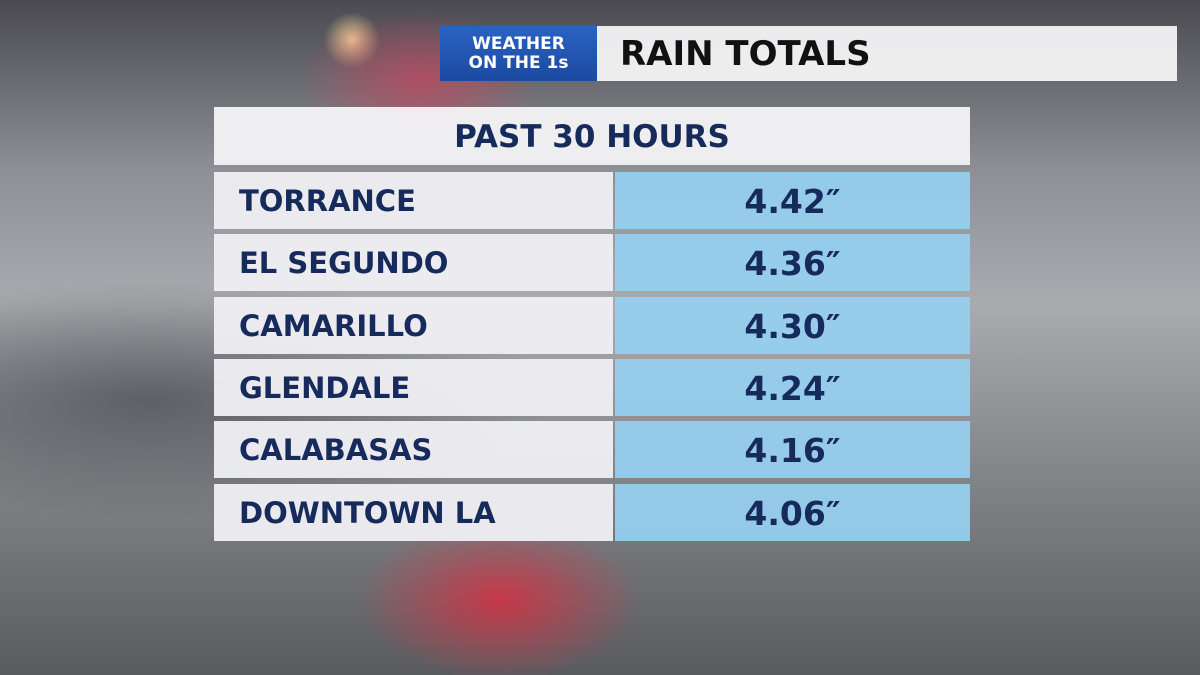 The image size is (1200, 675). What do you see at coordinates (792, 200) in the screenshot?
I see `rain-total: 4.42″` at bounding box center [792, 200].